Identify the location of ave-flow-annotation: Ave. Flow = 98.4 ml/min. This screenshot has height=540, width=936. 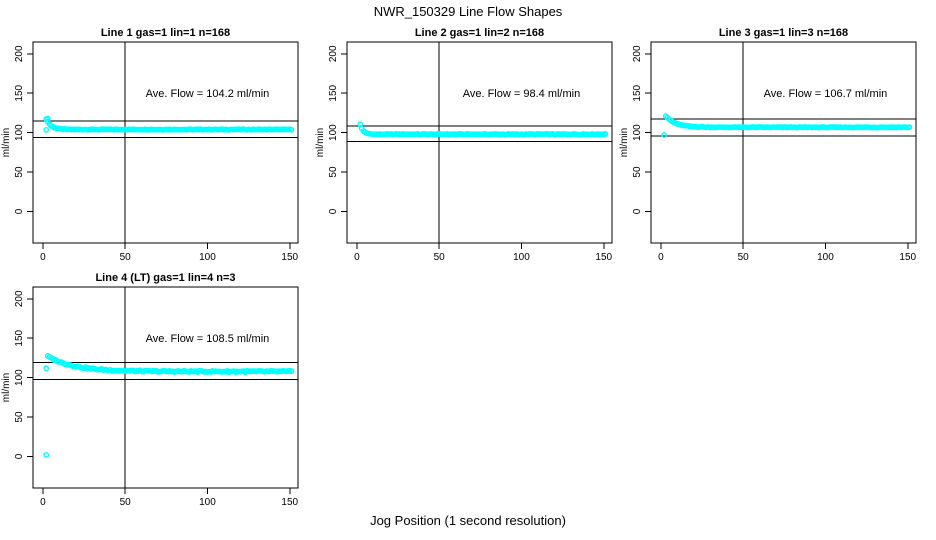
(521, 94).